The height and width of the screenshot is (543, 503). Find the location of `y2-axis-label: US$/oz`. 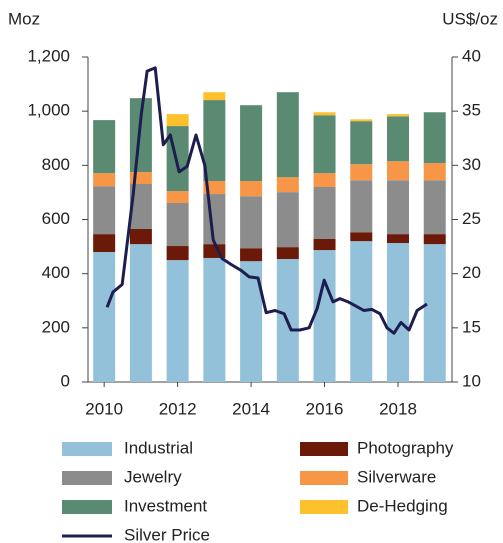

y2-axis-label: US$/oz is located at coordinates (470, 18).